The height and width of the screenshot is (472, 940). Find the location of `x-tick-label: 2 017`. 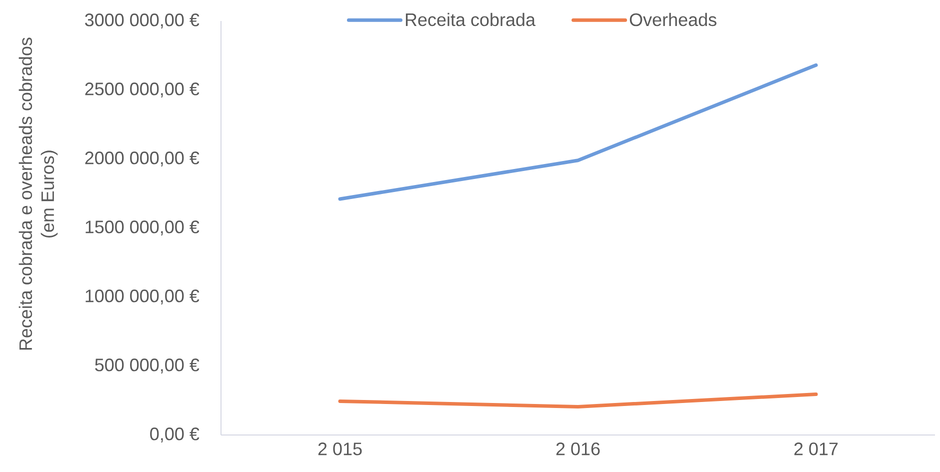

x-tick-label: 2 017 is located at coordinates (816, 449).